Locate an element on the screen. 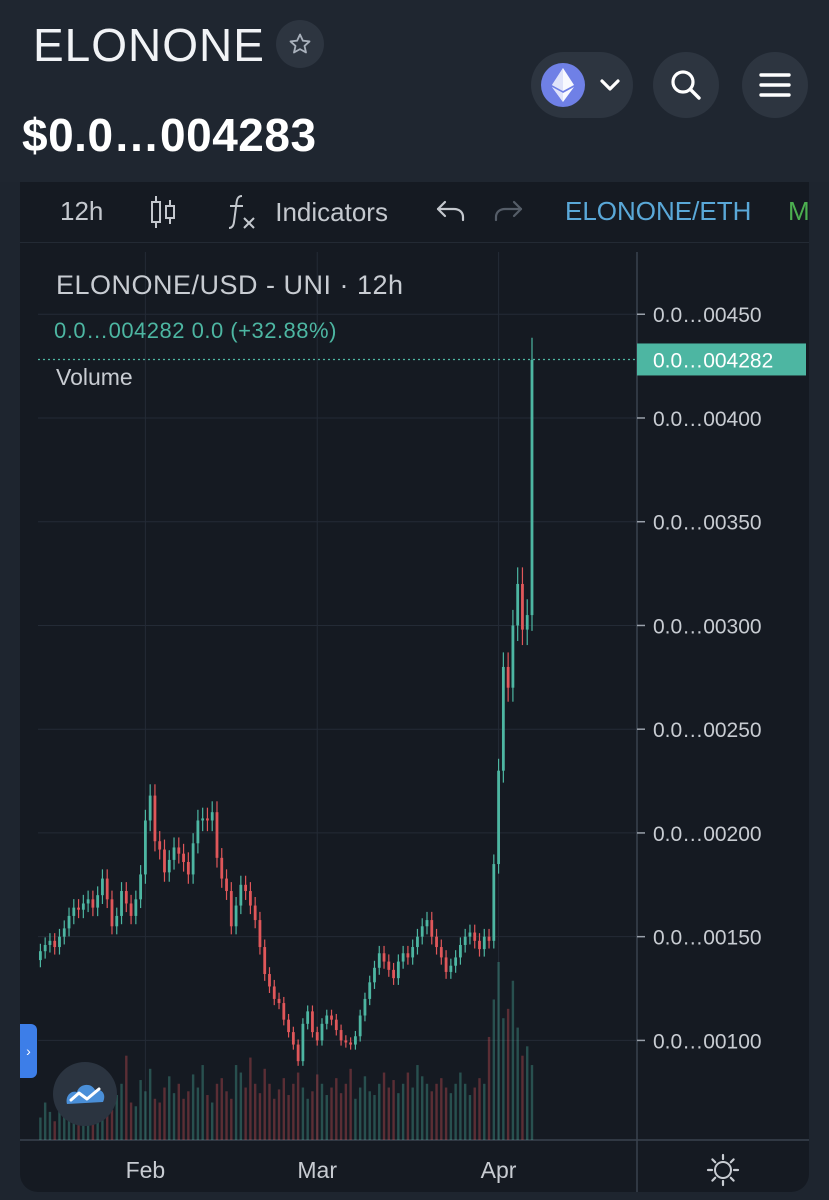 This screenshot has width=829, height=1200. volume-label: Volume is located at coordinates (94, 377).